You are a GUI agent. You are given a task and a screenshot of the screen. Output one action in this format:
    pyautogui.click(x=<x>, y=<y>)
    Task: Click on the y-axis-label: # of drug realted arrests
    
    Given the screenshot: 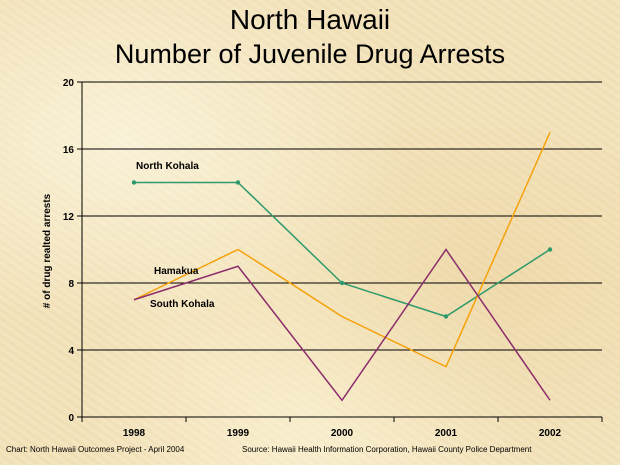 What is the action you would take?
    pyautogui.click(x=47, y=250)
    